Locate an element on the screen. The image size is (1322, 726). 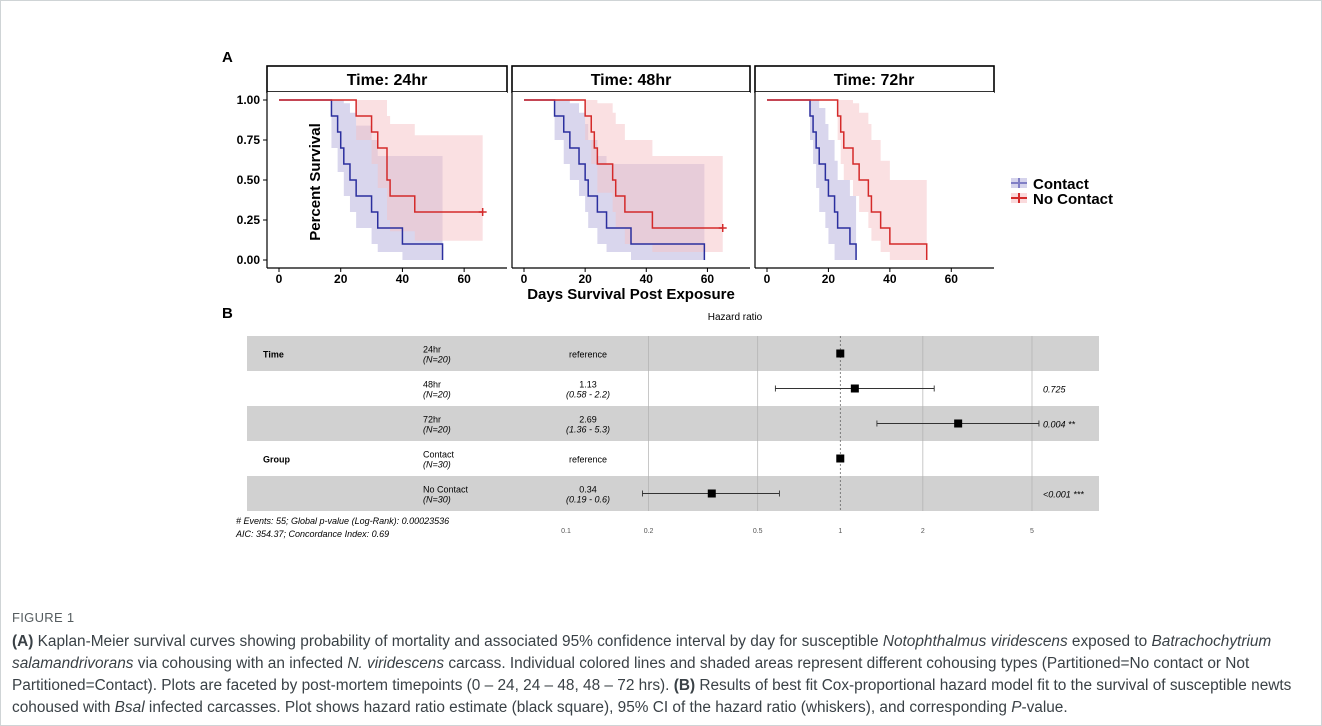
facet-title-24: Time: 24hr is located at coordinates (387, 80).